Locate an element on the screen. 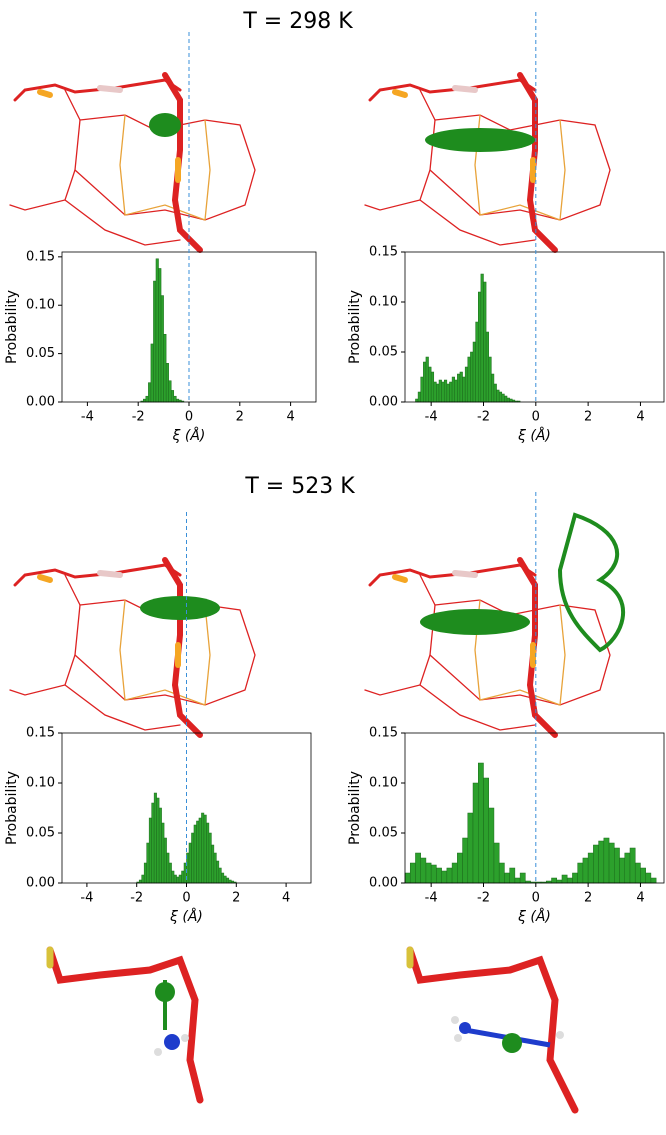  heading: T = 523 K is located at coordinates (299, 486).